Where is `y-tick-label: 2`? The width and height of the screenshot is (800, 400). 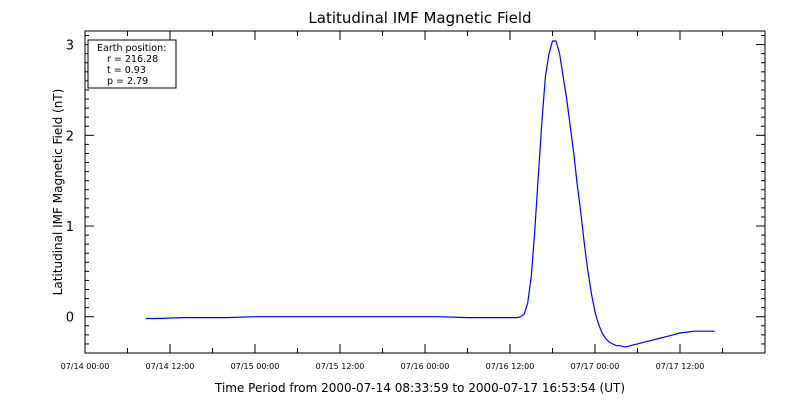 y-tick-label: 2 is located at coordinates (70, 136).